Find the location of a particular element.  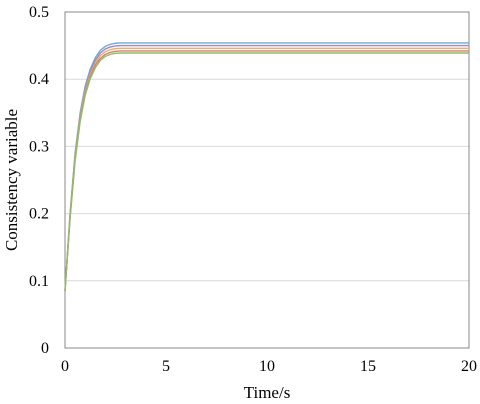

x-axis-ticks: 0 5 10 15 20 is located at coordinates (269, 366).